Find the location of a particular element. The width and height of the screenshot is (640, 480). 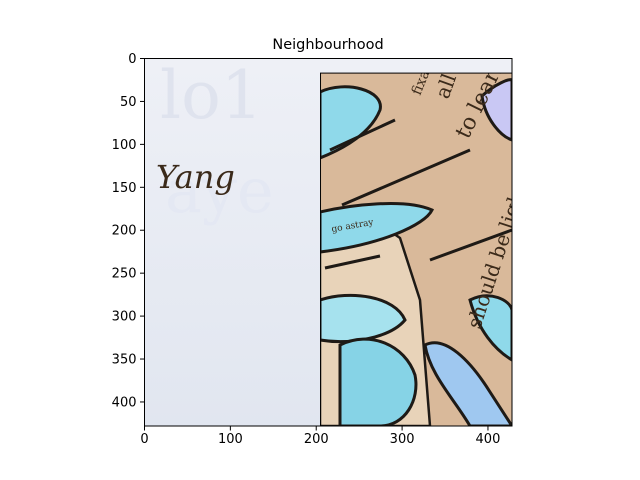

chart-title: Neighbourhood is located at coordinates (327, 45).